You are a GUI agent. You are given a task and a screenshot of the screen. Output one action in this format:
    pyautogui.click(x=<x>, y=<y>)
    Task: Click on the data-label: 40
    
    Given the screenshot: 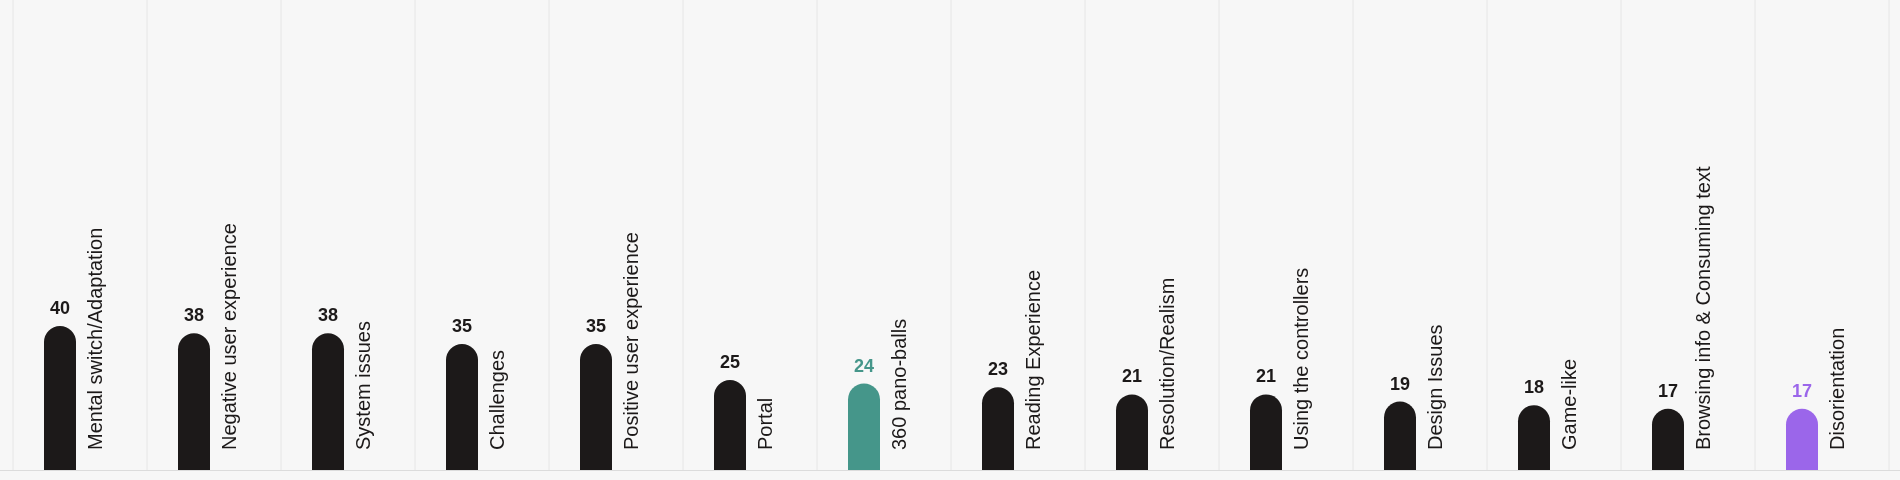 What is the action you would take?
    pyautogui.click(x=60, y=308)
    